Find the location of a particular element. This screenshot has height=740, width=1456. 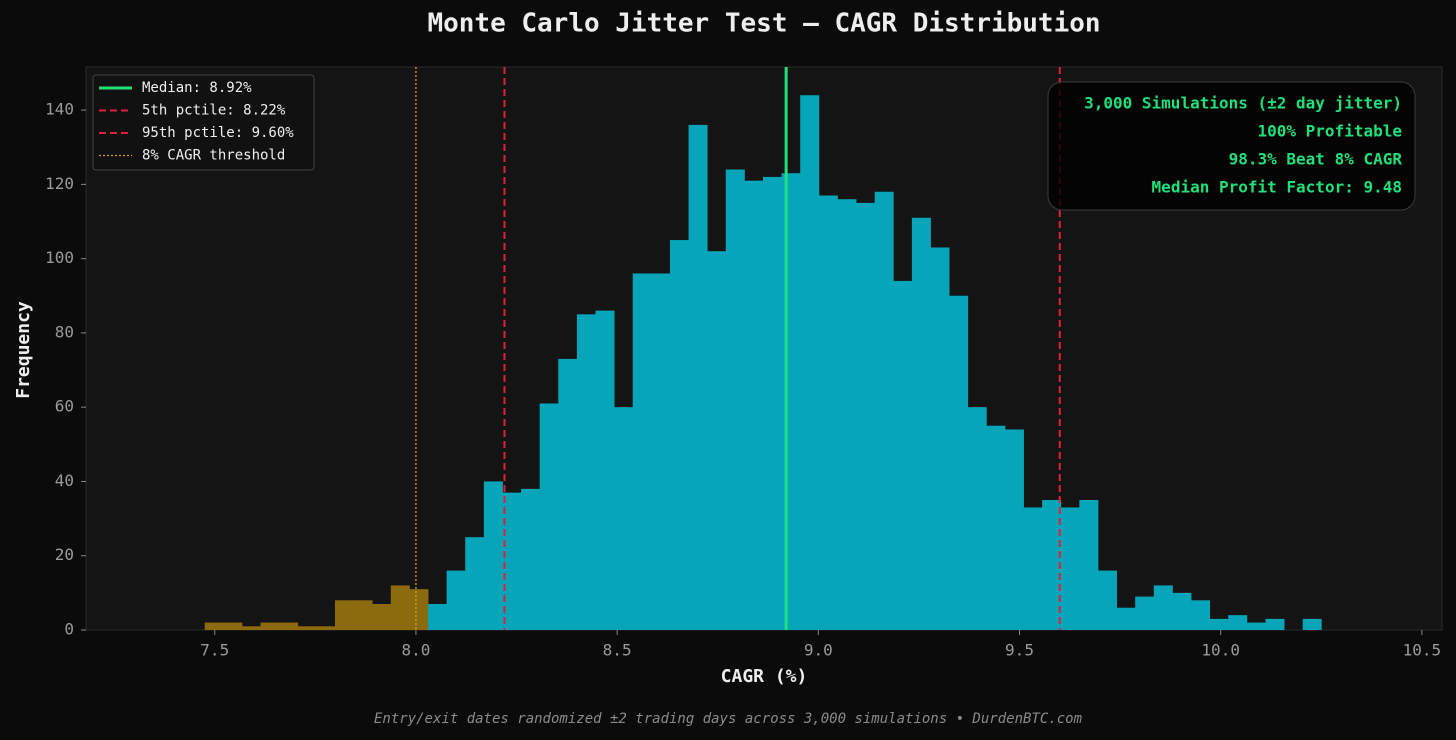

y-tick-label: 100 is located at coordinates (59, 257).